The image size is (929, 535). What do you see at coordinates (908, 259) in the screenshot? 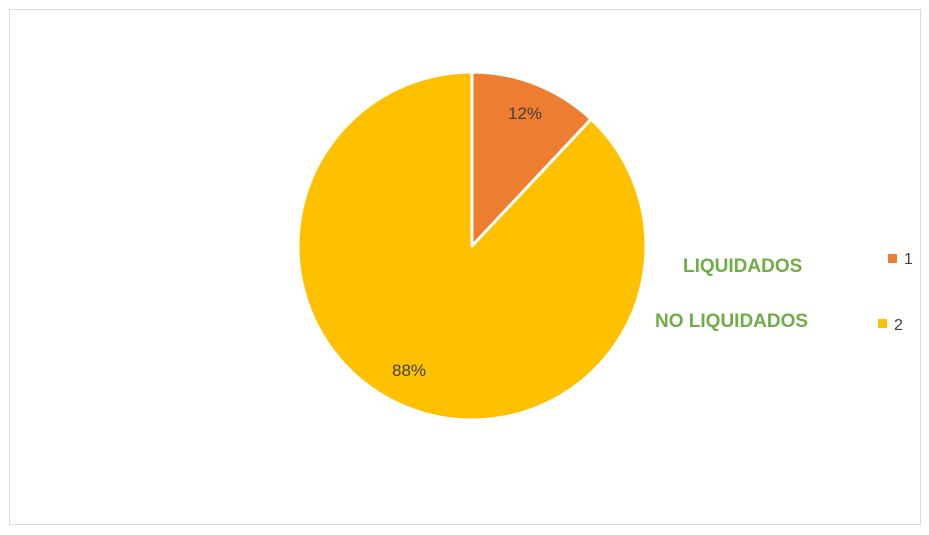
I see `legend-label-1: 1` at bounding box center [908, 259].